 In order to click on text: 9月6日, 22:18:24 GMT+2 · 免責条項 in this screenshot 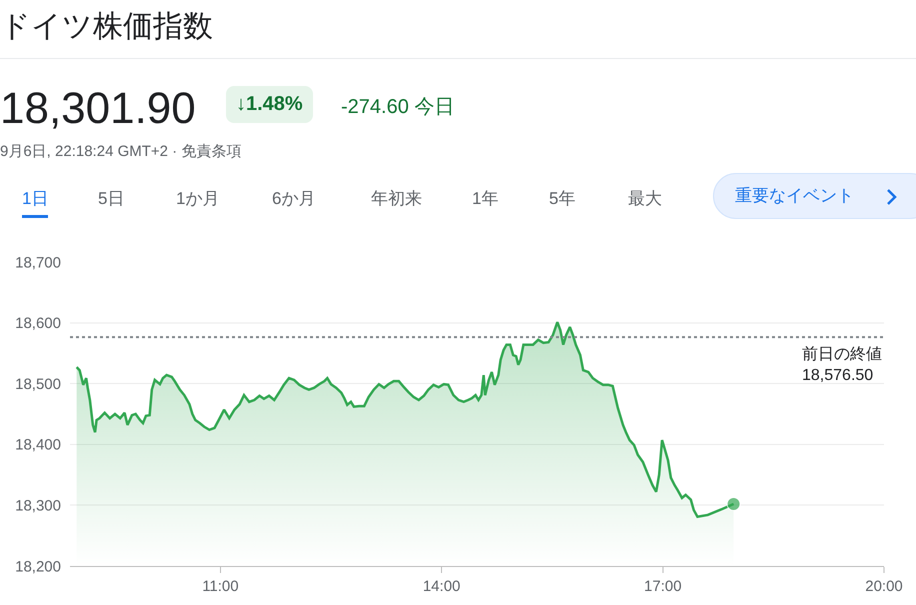, I will do `click(121, 151)`.